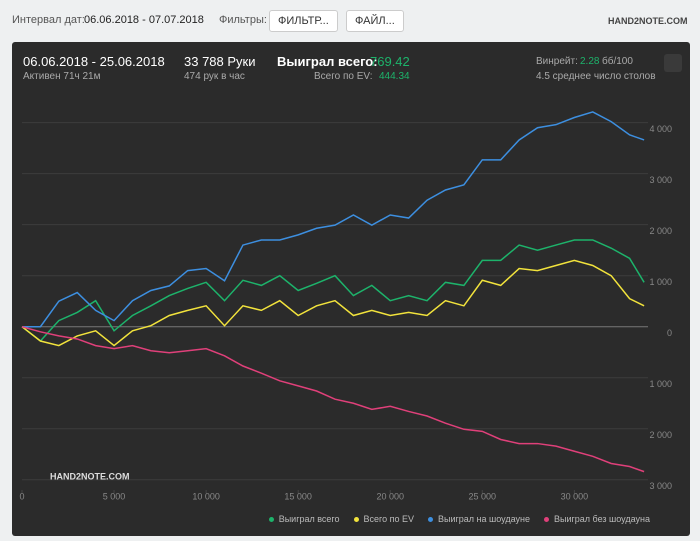  What do you see at coordinates (220, 61) in the screenshot?
I see `hands: 33 788 Руки` at bounding box center [220, 61].